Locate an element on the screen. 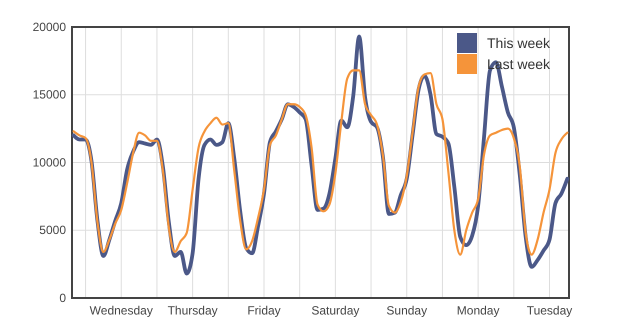  y-tick-label: 10000 is located at coordinates (49, 162).